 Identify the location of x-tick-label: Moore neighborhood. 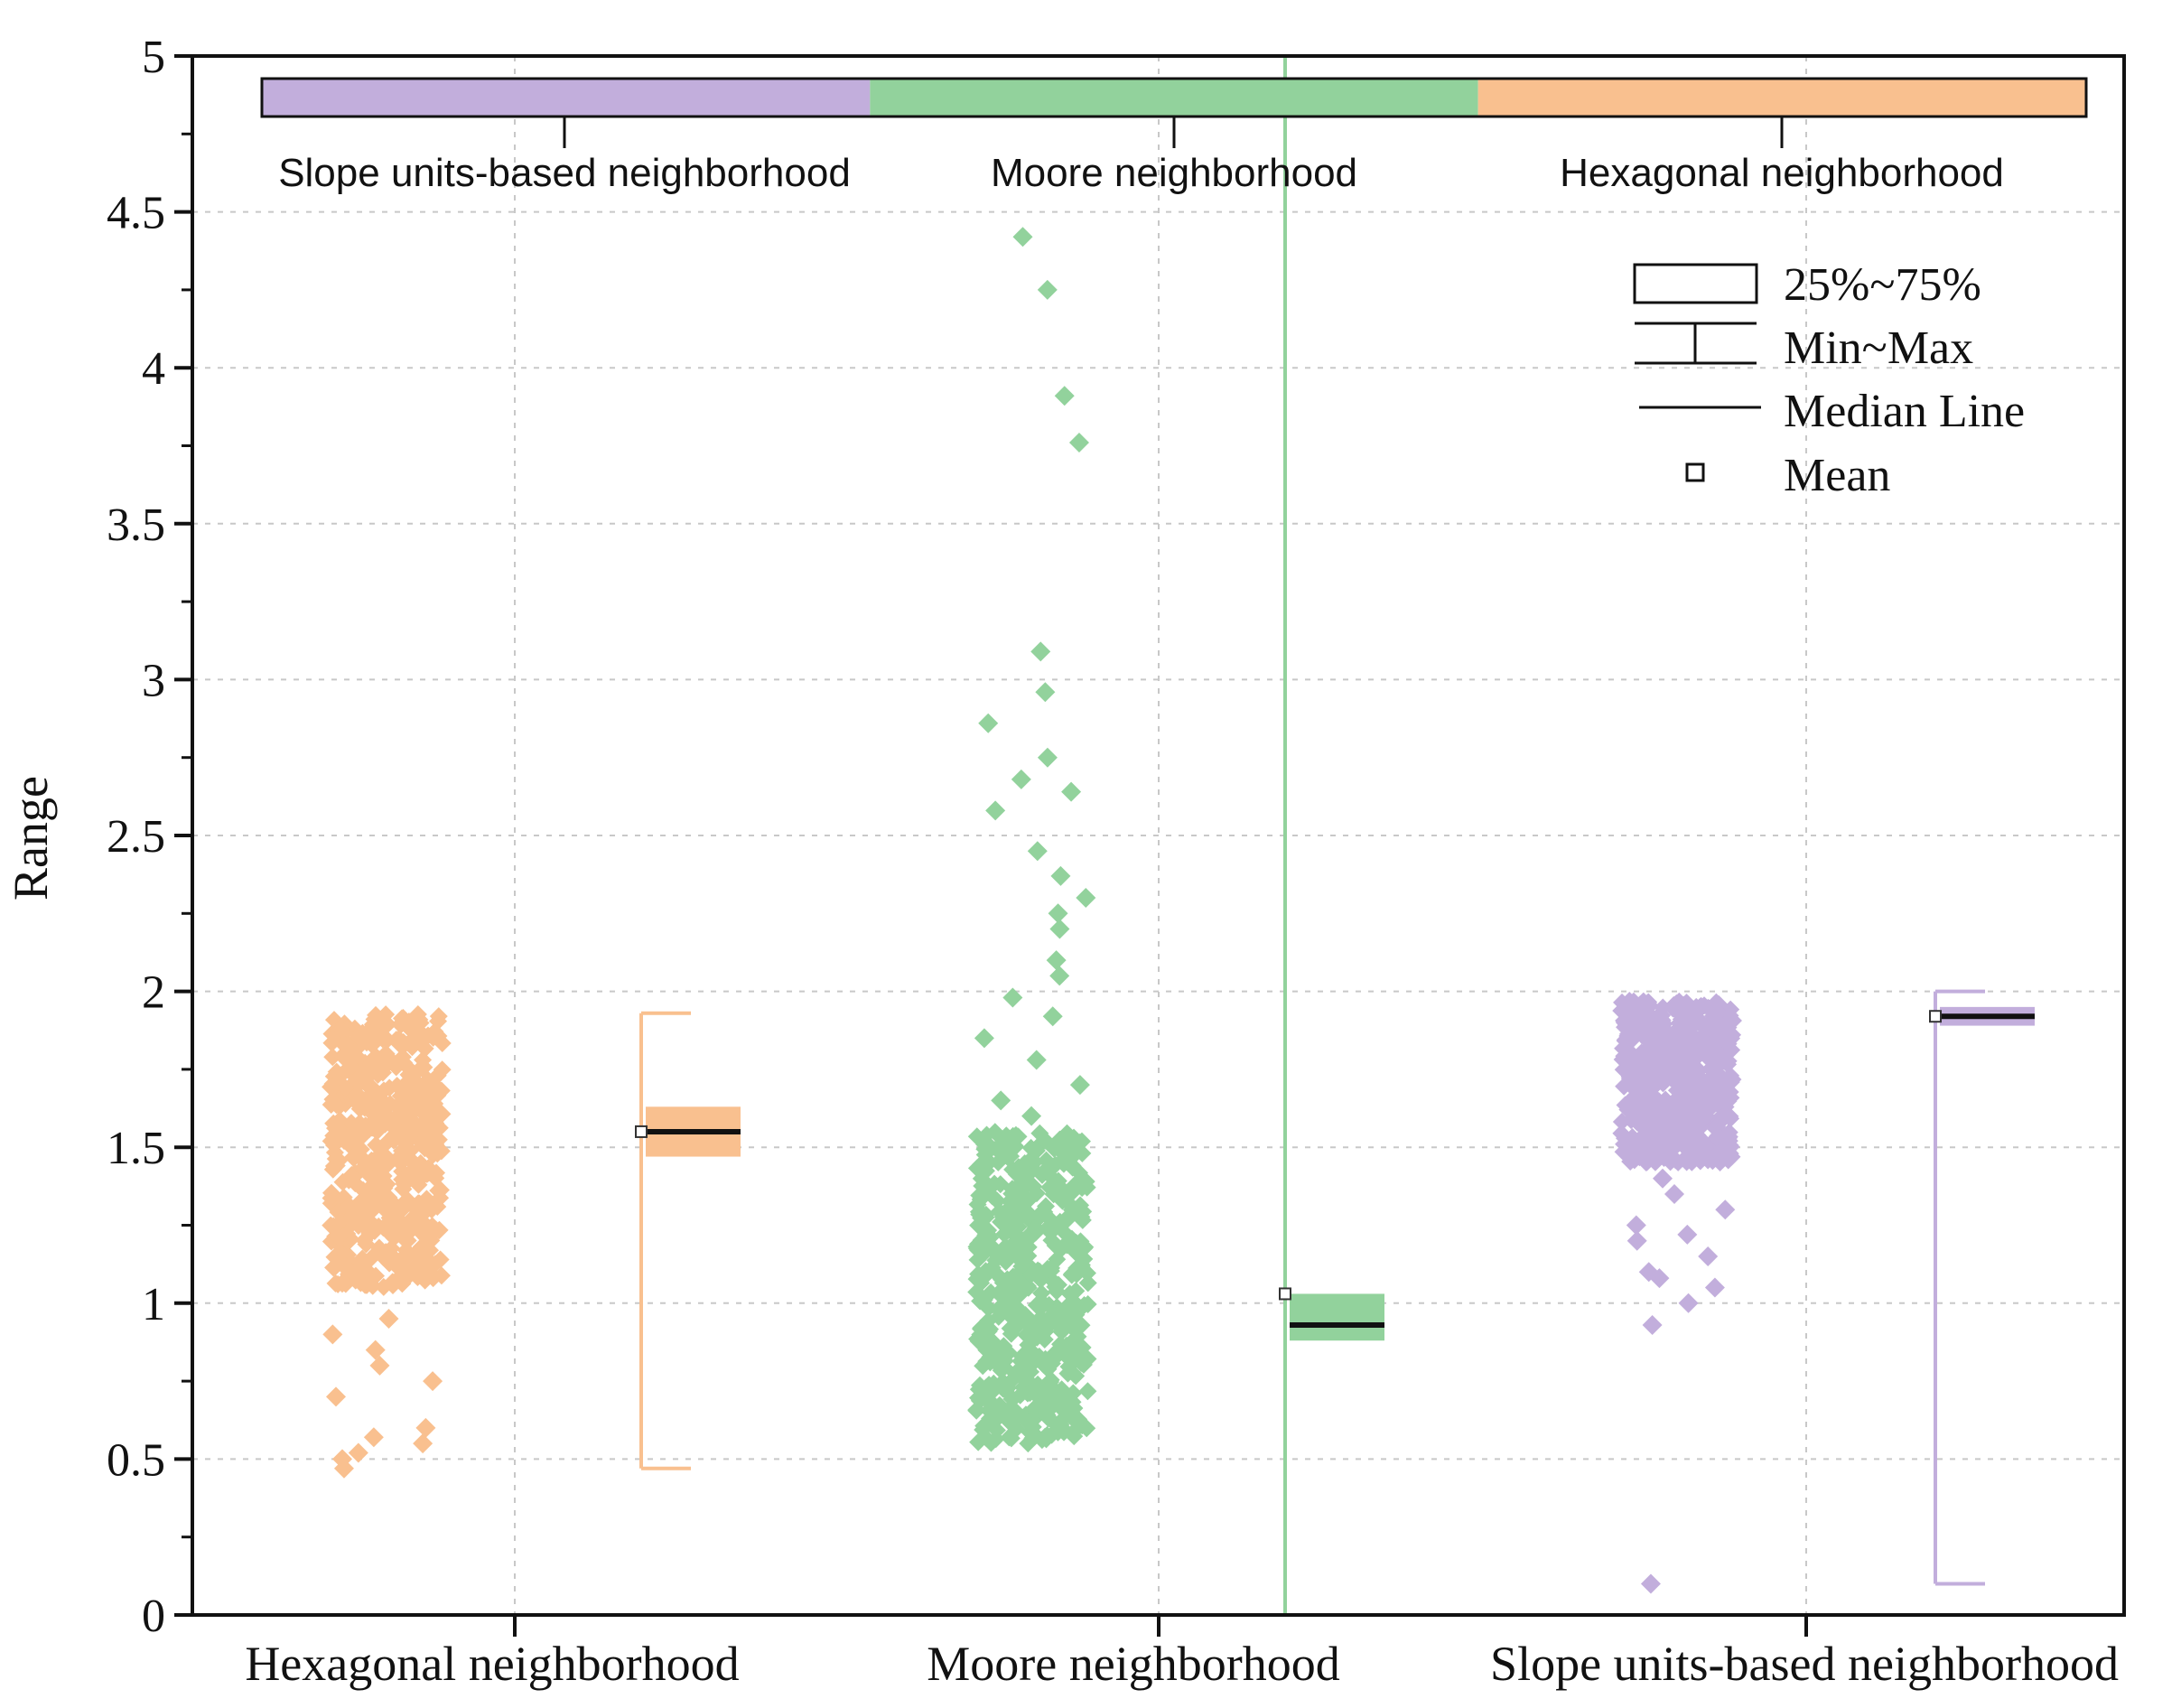
(1133, 1664).